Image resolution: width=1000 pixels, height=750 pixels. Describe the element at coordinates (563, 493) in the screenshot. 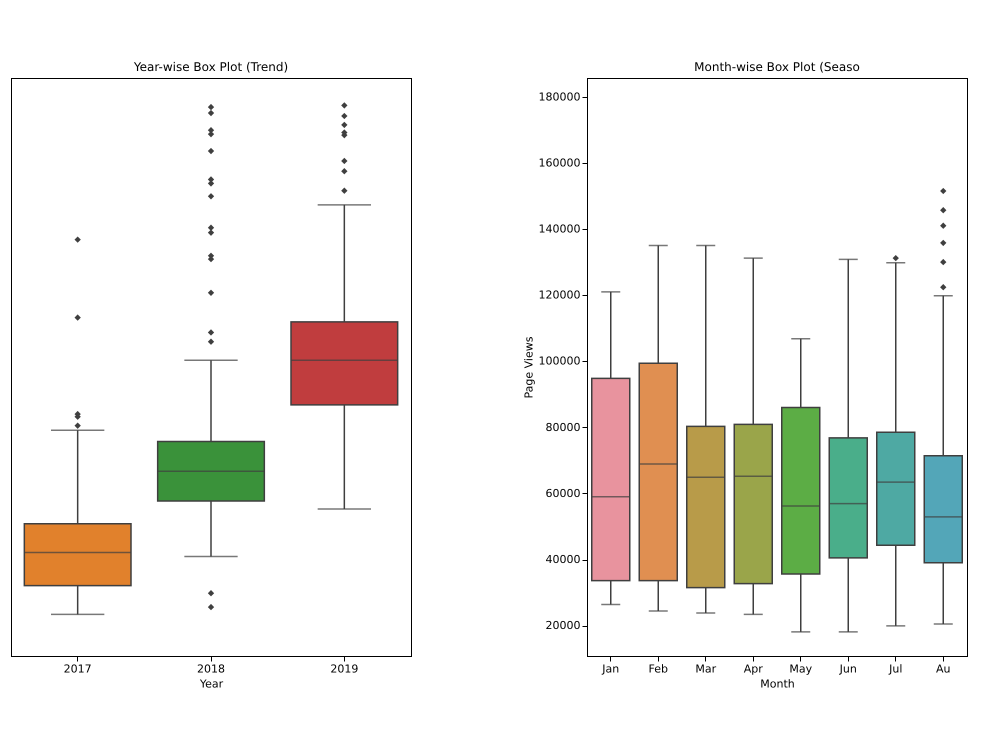

I see `y-tick-label: 60000` at that location.